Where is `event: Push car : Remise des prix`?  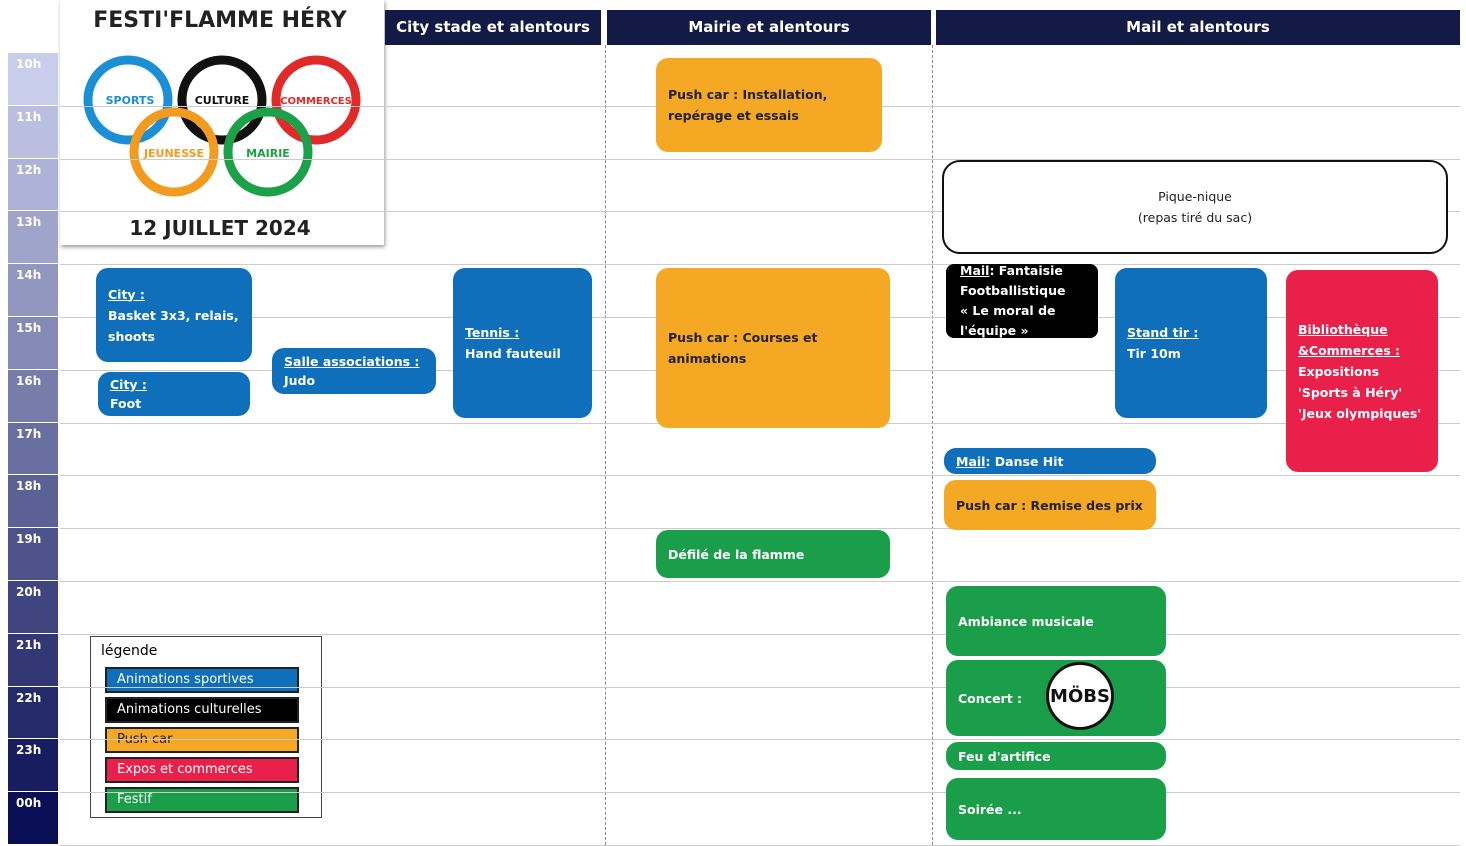 event: Push car : Remise des prix is located at coordinates (1050, 505).